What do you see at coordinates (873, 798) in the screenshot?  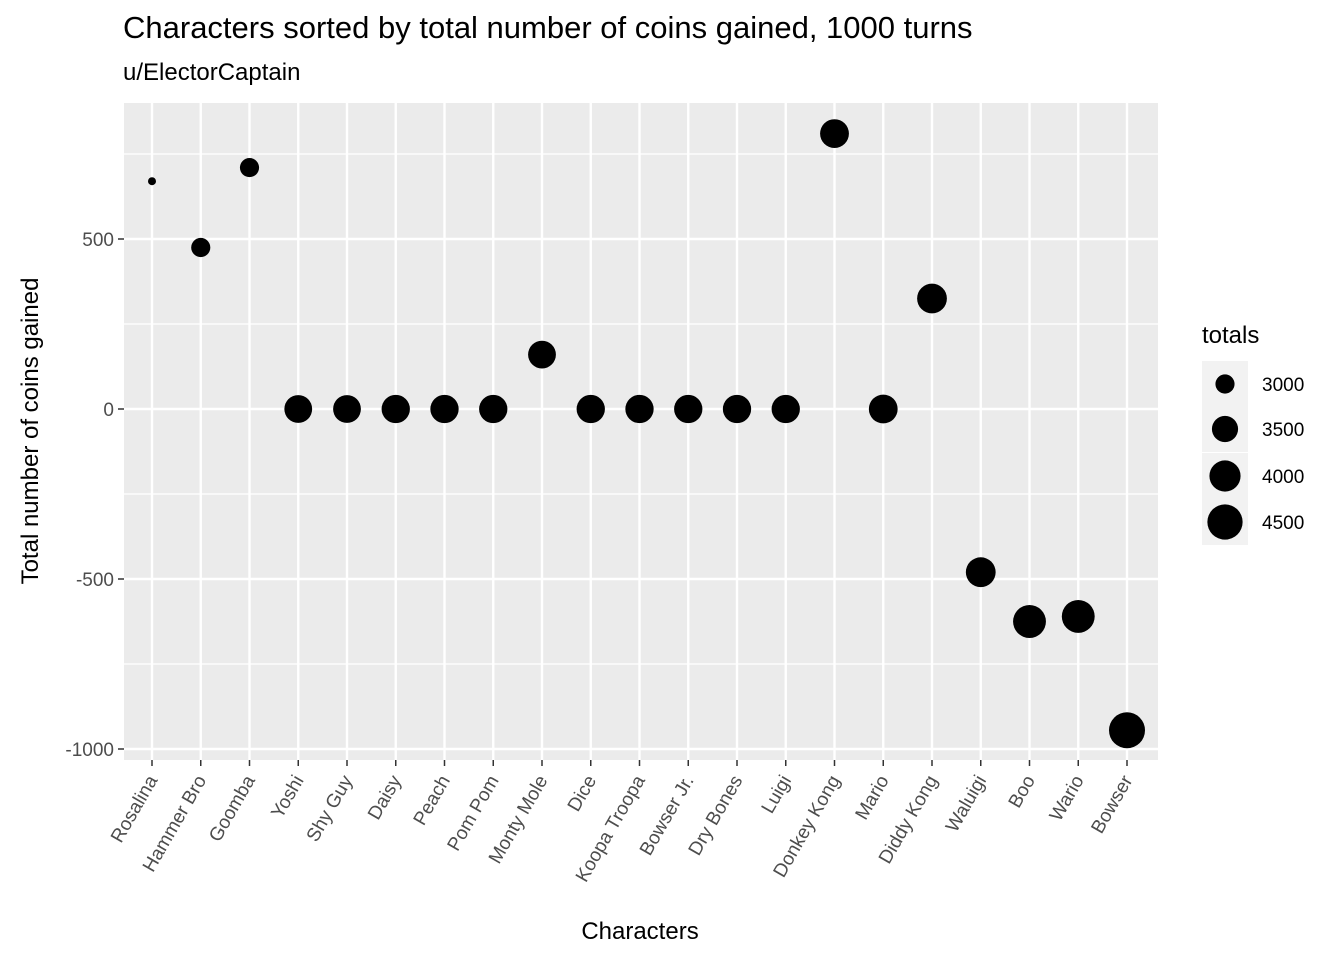 I see `x-tick-label: Mario` at bounding box center [873, 798].